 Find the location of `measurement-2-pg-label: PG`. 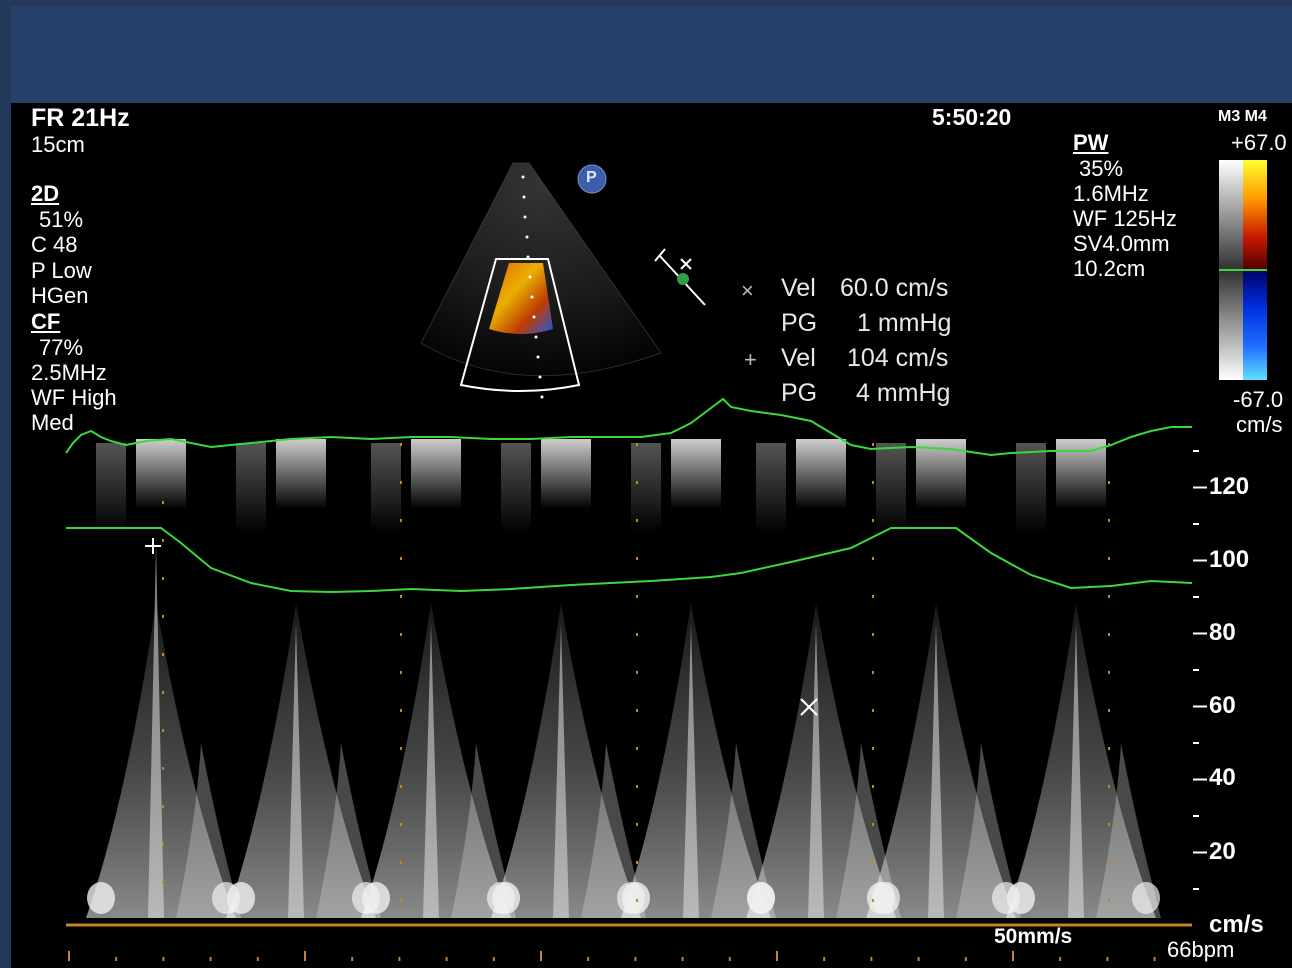

measurement-2-pg-label: PG is located at coordinates (799, 393).